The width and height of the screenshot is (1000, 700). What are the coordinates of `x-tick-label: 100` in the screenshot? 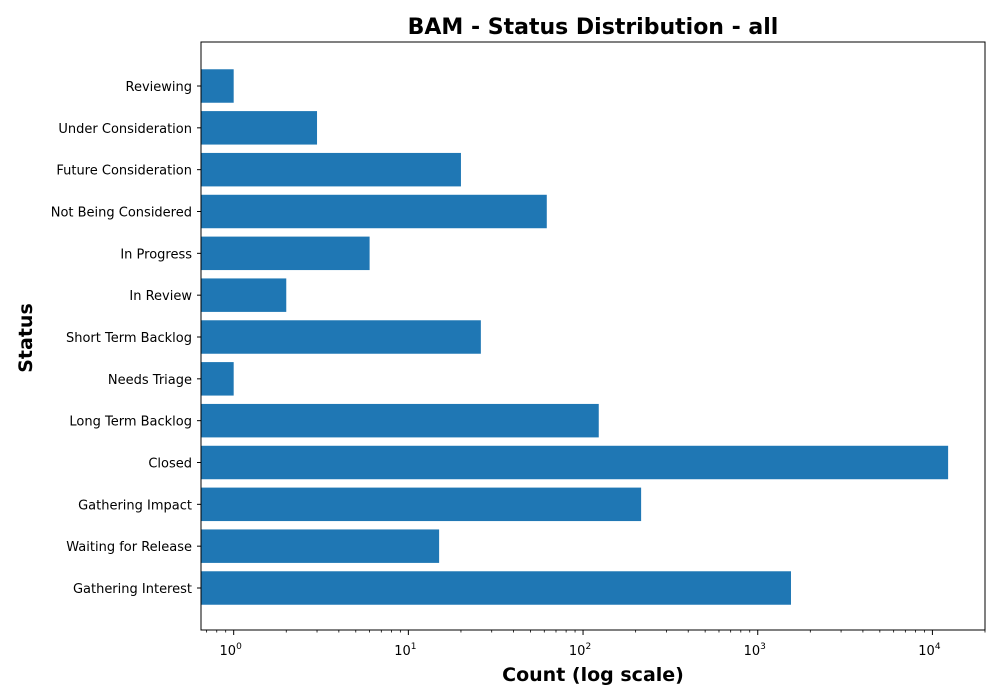 It's located at (231, 650).